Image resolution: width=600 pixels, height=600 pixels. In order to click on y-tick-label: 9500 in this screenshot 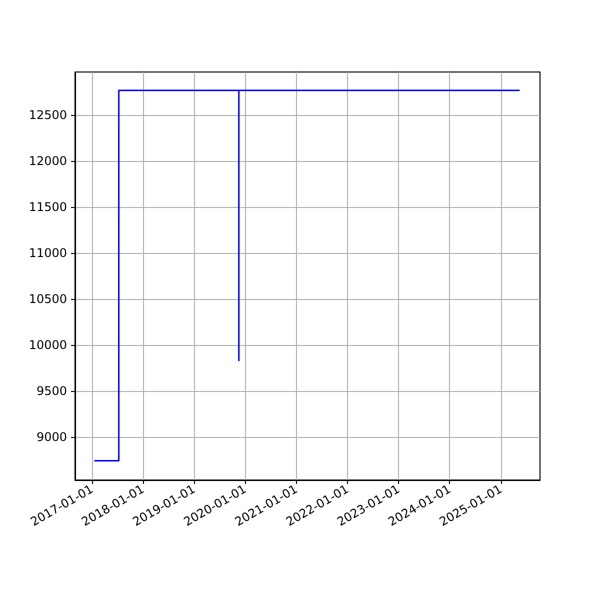, I will do `click(51, 391)`.